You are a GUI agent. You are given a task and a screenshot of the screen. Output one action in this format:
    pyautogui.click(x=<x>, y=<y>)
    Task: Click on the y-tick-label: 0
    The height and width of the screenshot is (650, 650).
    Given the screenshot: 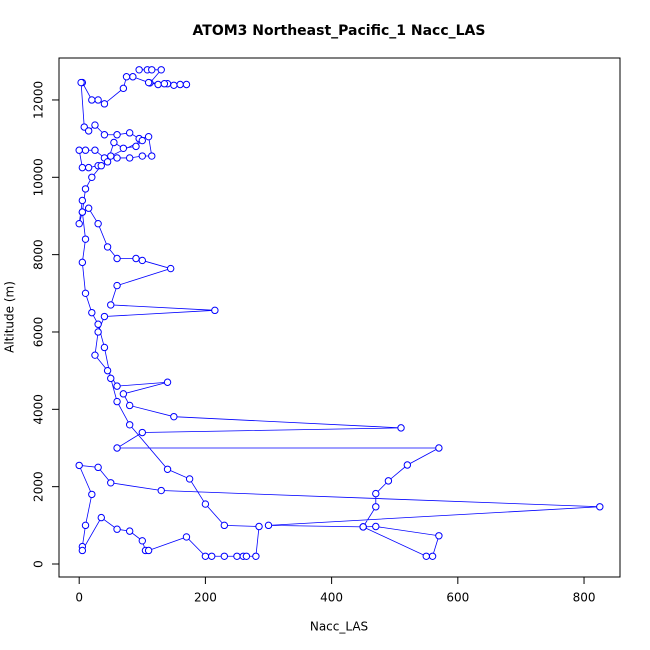 What is the action you would take?
    pyautogui.click(x=39, y=564)
    